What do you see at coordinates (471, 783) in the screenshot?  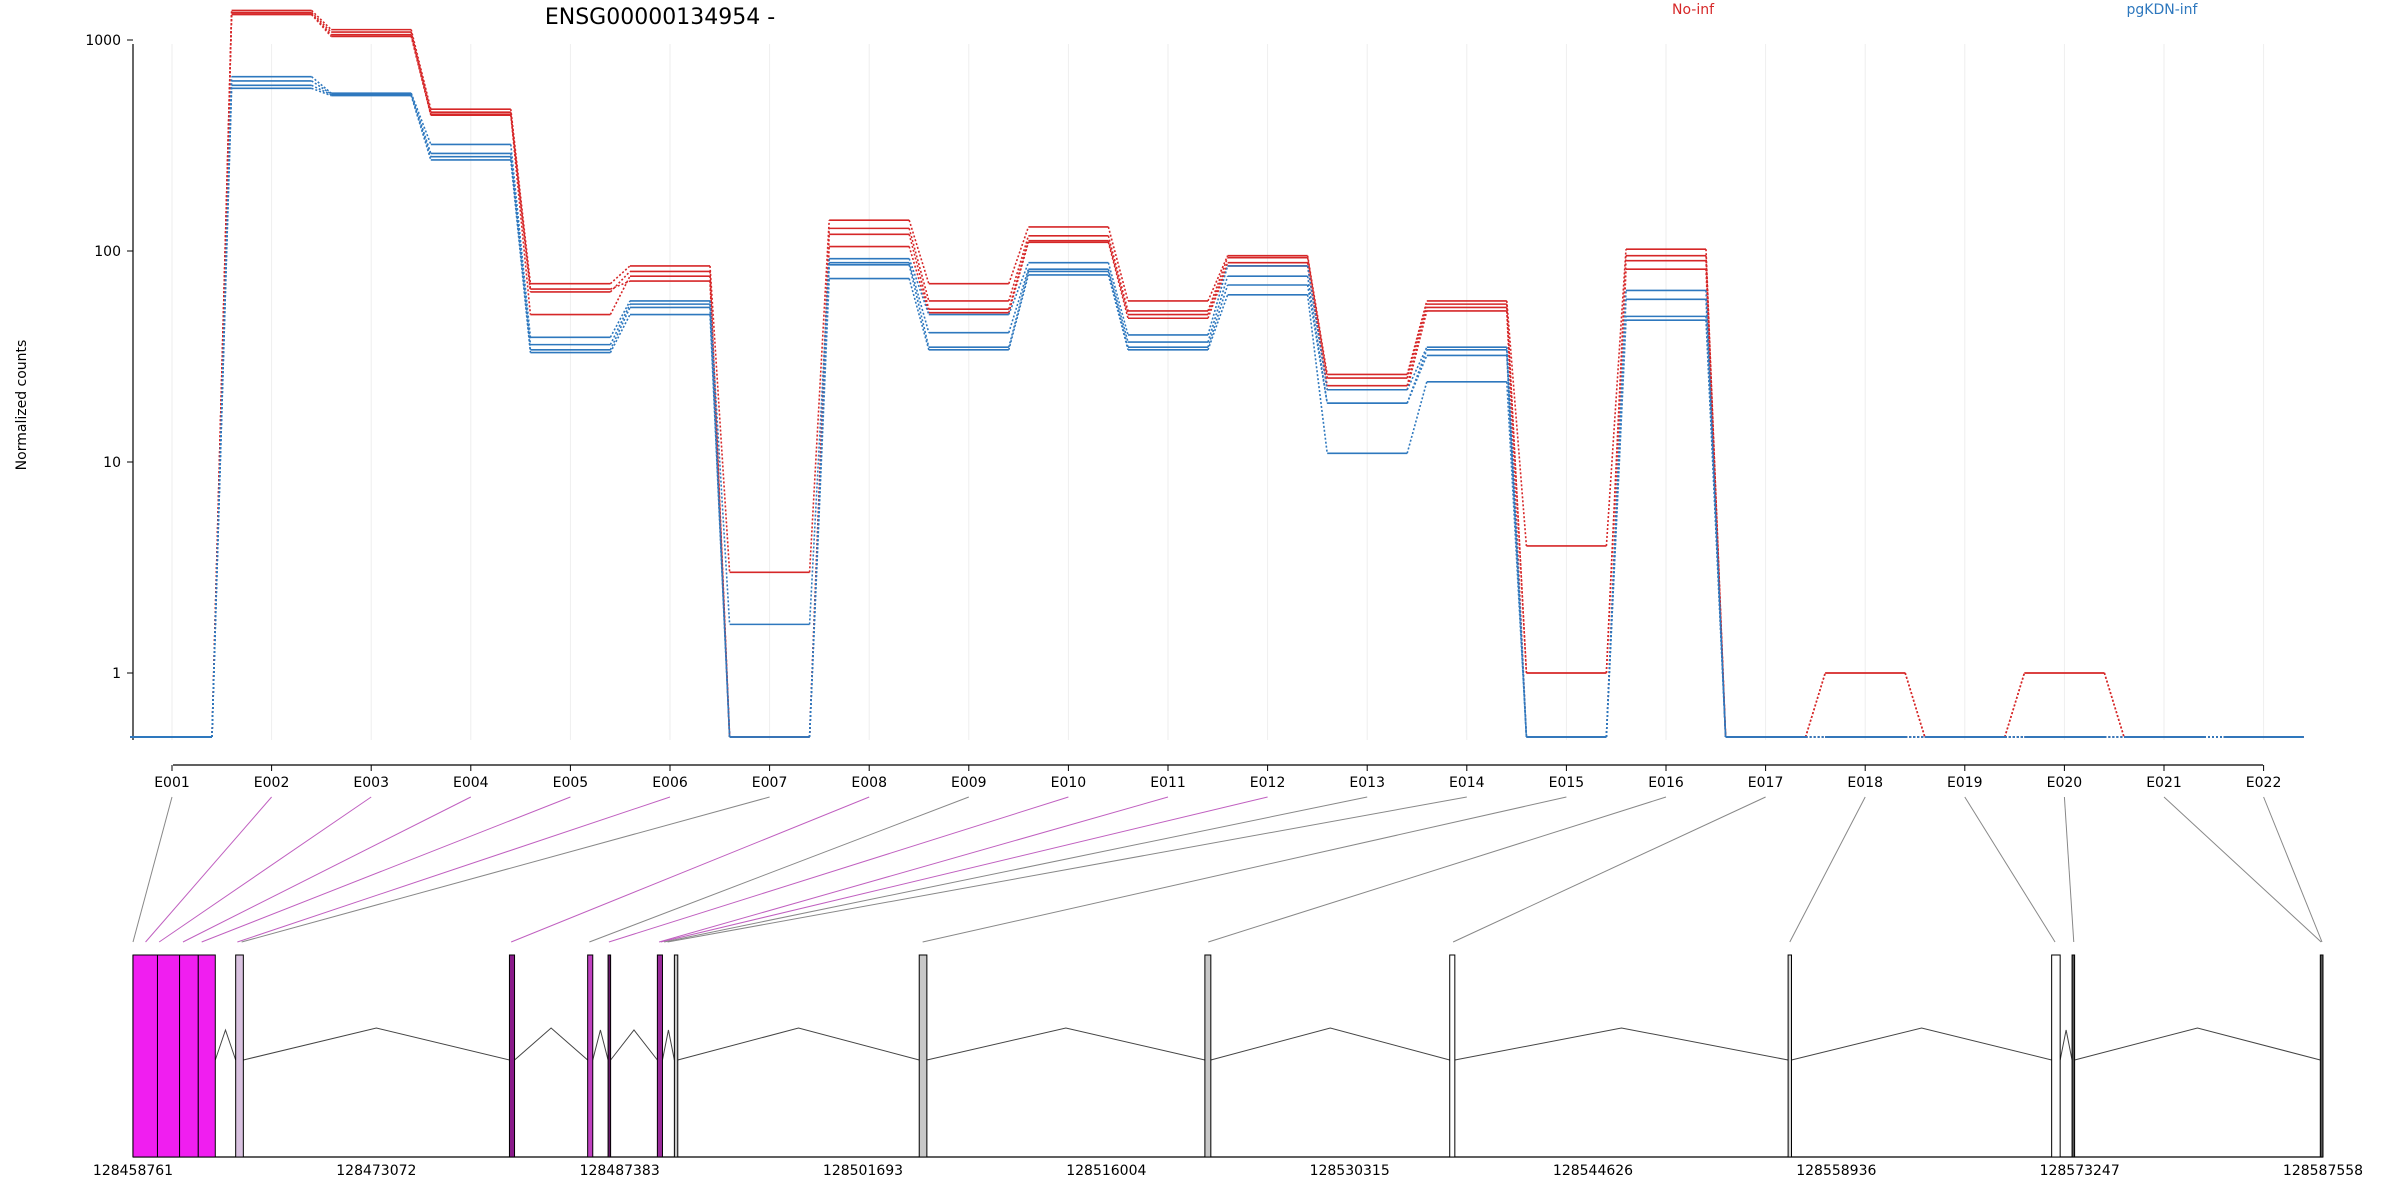 I see `x-tick-label-e004: E004` at bounding box center [471, 783].